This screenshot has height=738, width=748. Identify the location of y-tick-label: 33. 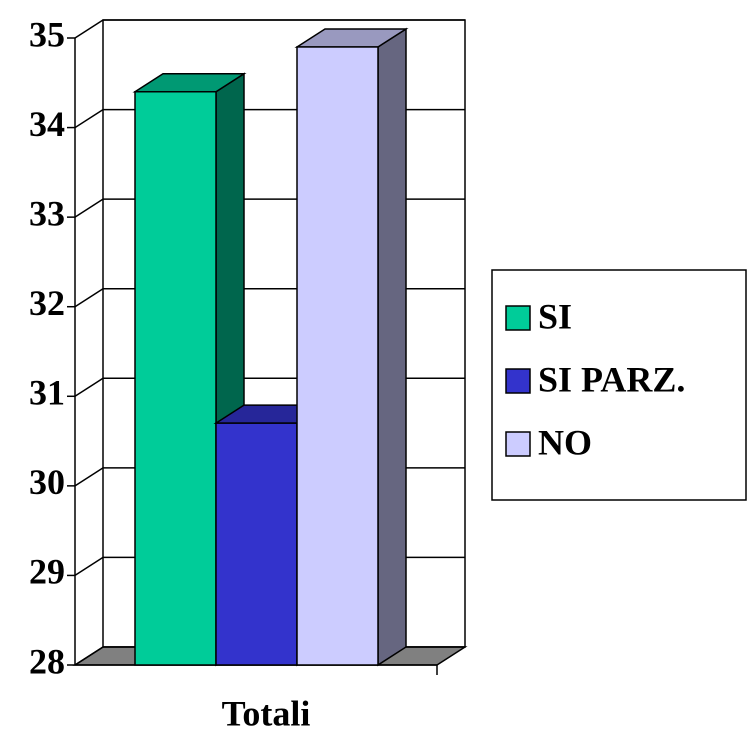
(47, 213).